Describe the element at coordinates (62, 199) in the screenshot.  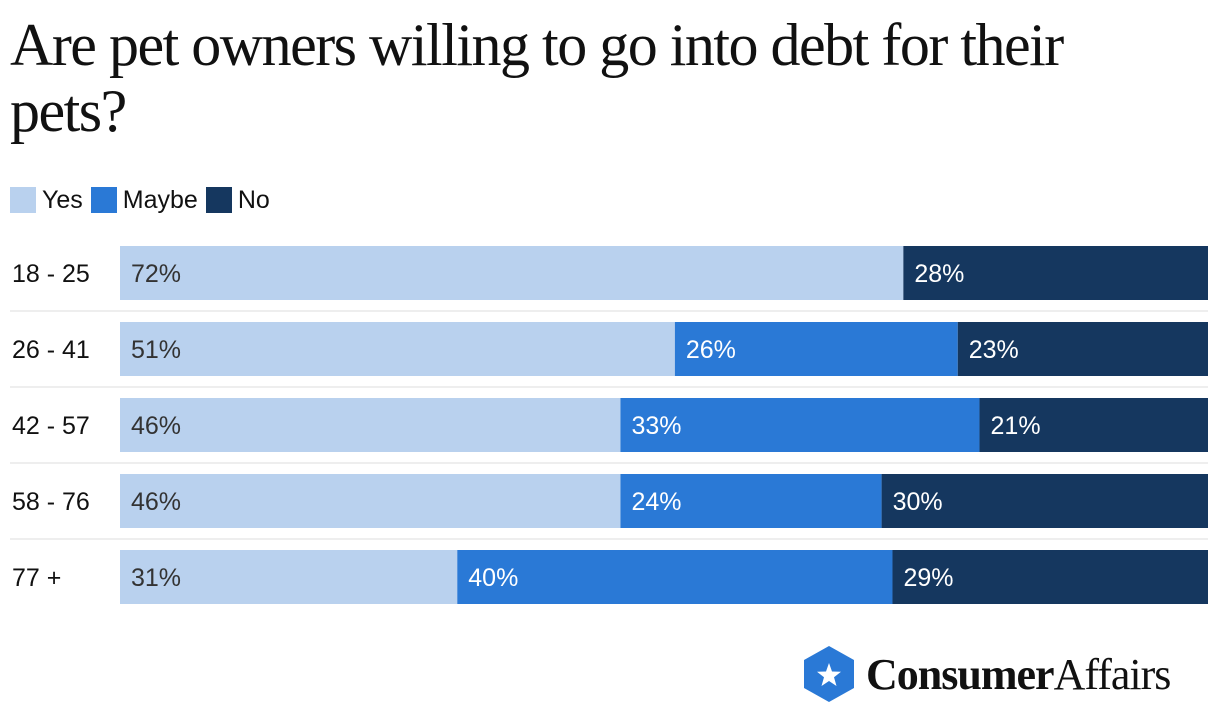
I see `legend-label-yes: Yes` at that location.